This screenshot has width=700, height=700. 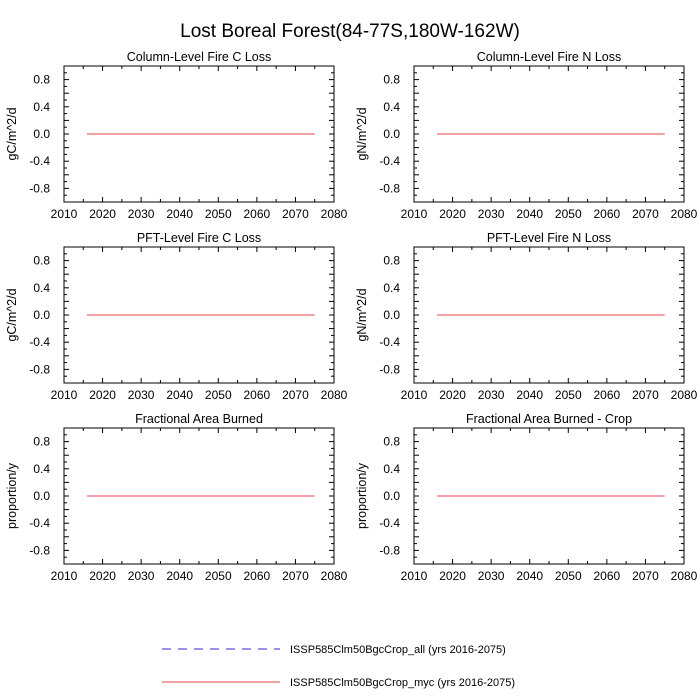 What do you see at coordinates (199, 238) in the screenshot?
I see `panel-title: PFT-Level Fire C Loss` at bounding box center [199, 238].